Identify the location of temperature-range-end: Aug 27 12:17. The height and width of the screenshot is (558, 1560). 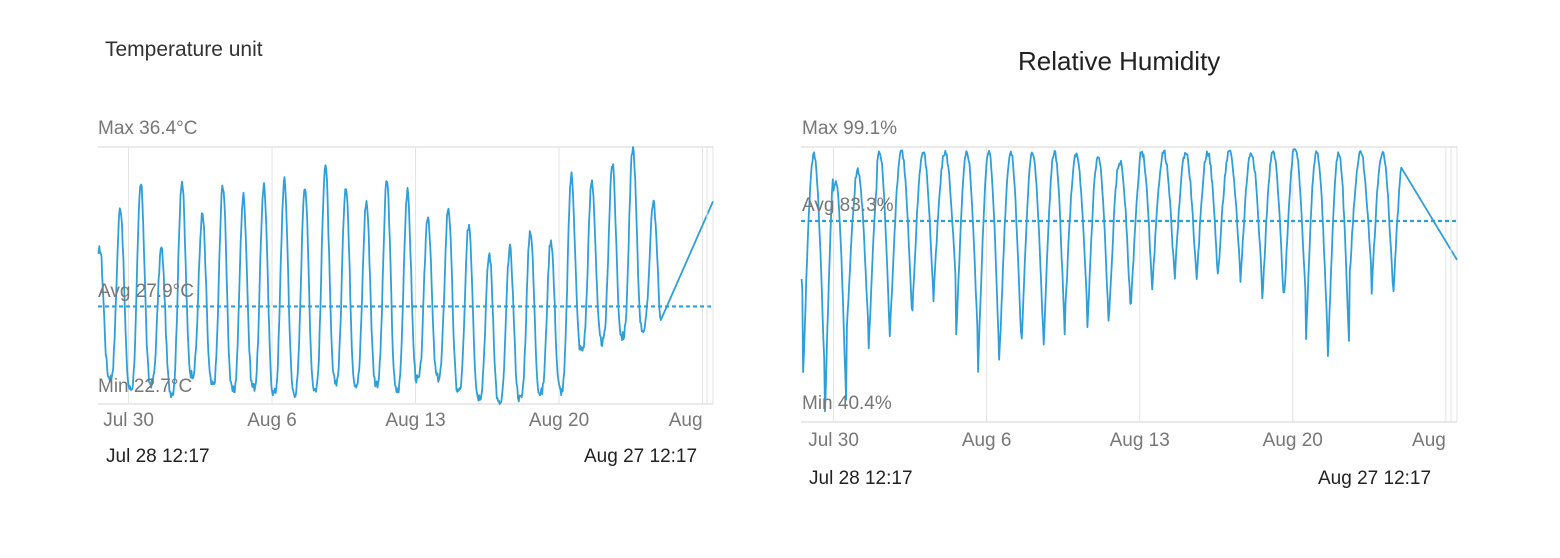
(641, 456).